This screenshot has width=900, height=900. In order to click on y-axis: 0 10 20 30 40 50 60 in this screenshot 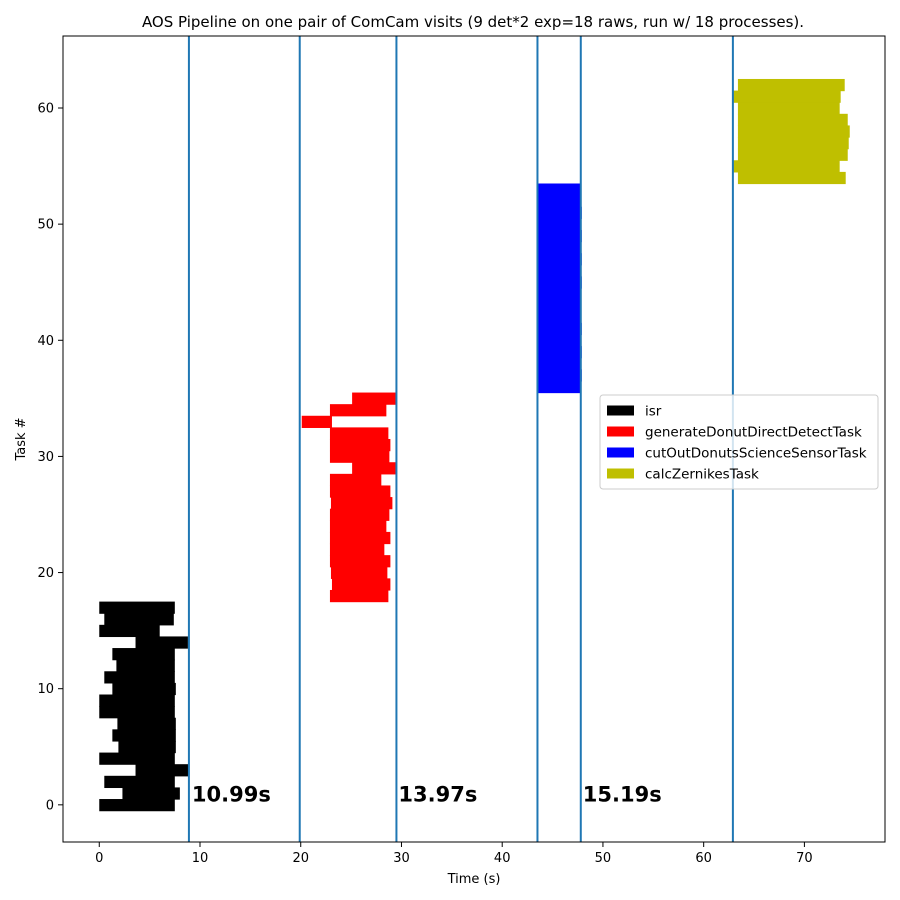, I will do `click(50, 457)`.